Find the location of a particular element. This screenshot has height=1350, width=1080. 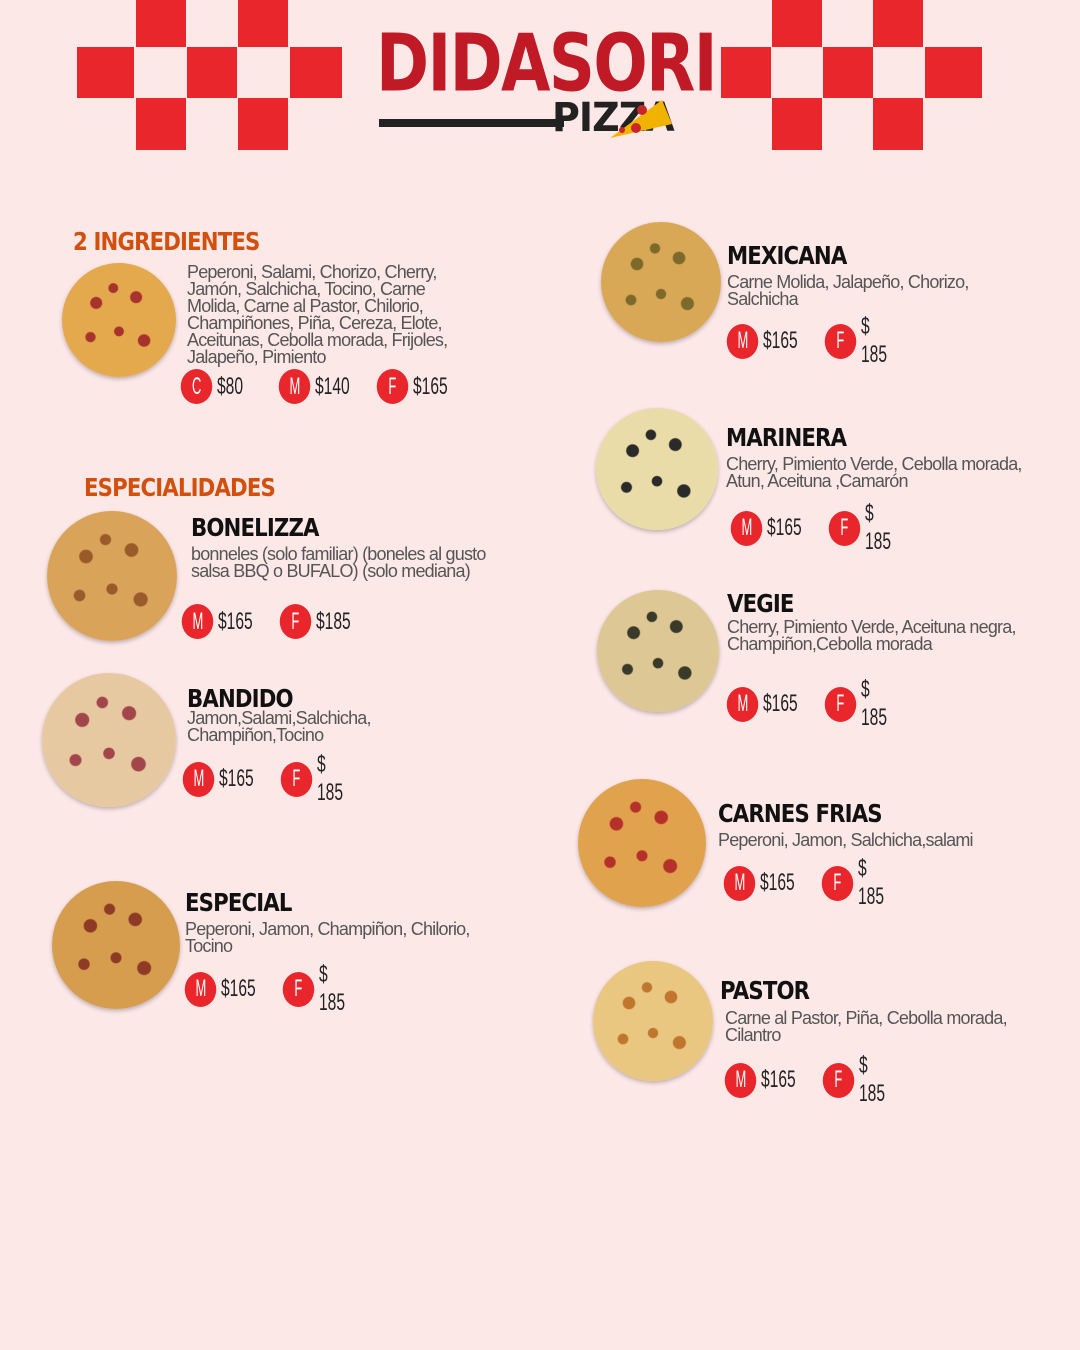

size-letter: C is located at coordinates (196, 386).